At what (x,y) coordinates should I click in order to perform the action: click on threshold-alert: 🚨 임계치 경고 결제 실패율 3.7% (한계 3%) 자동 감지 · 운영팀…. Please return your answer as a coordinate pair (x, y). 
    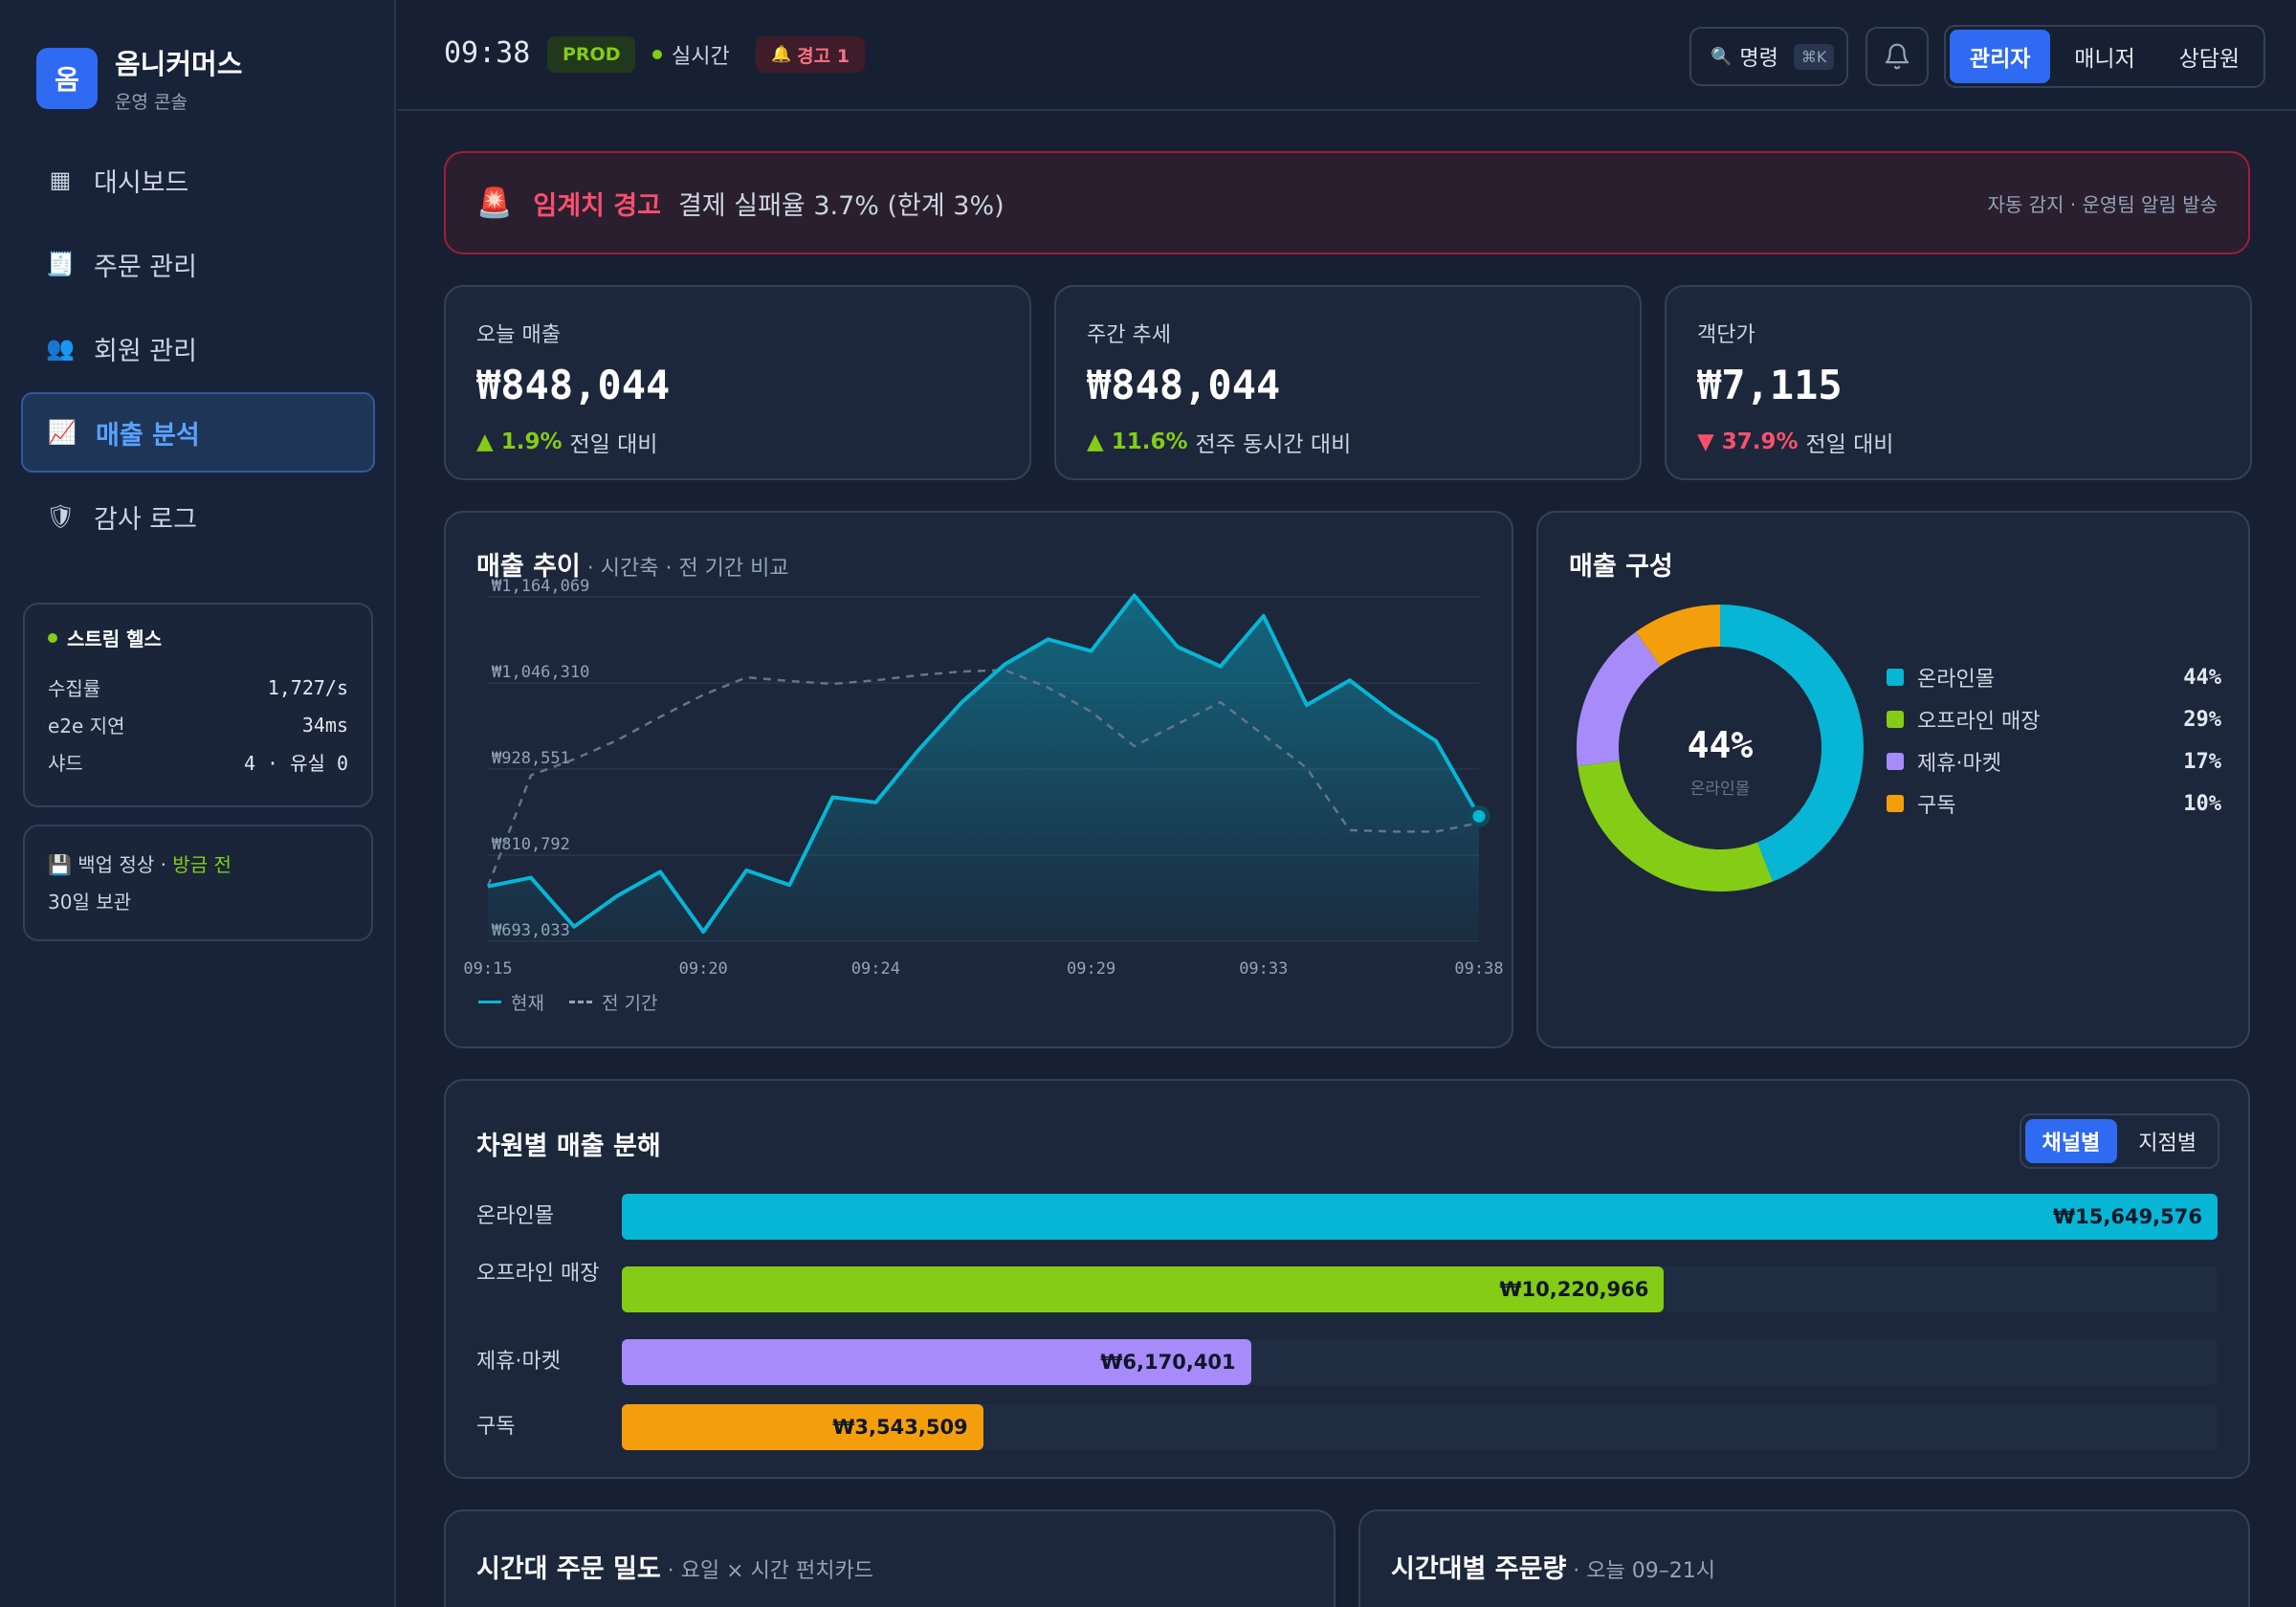
    Looking at the image, I should click on (1347, 202).